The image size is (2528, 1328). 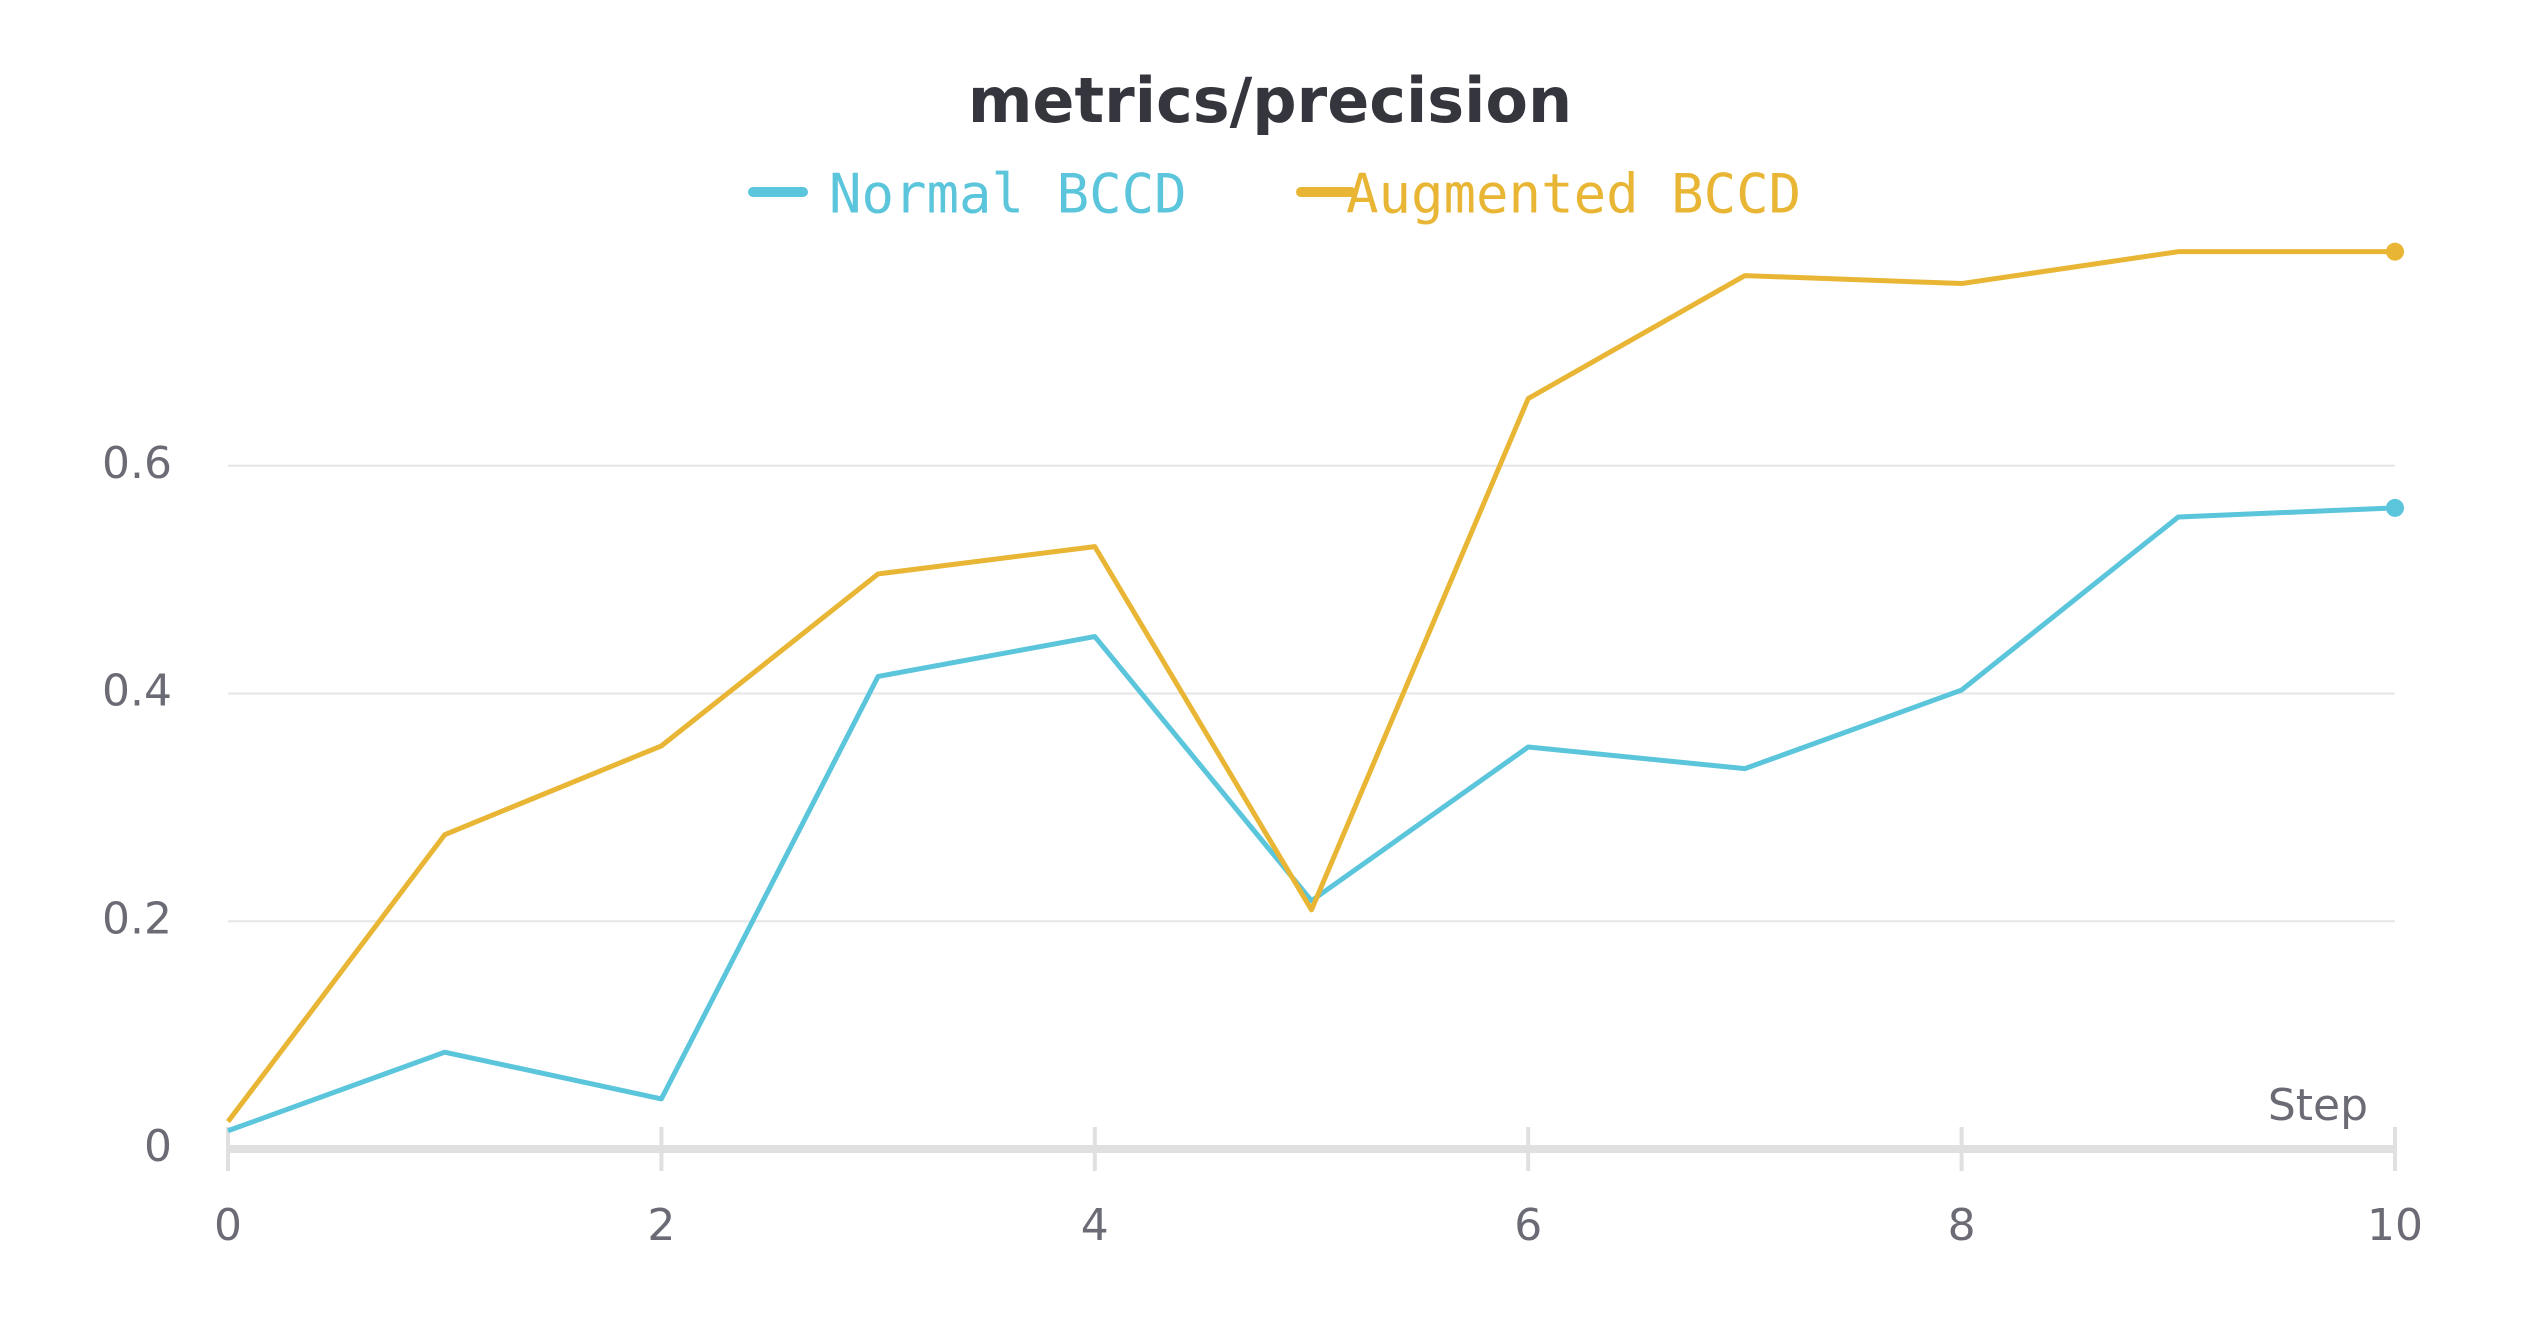 What do you see at coordinates (1573, 194) in the screenshot?
I see `legend-label: Augmented BCCD` at bounding box center [1573, 194].